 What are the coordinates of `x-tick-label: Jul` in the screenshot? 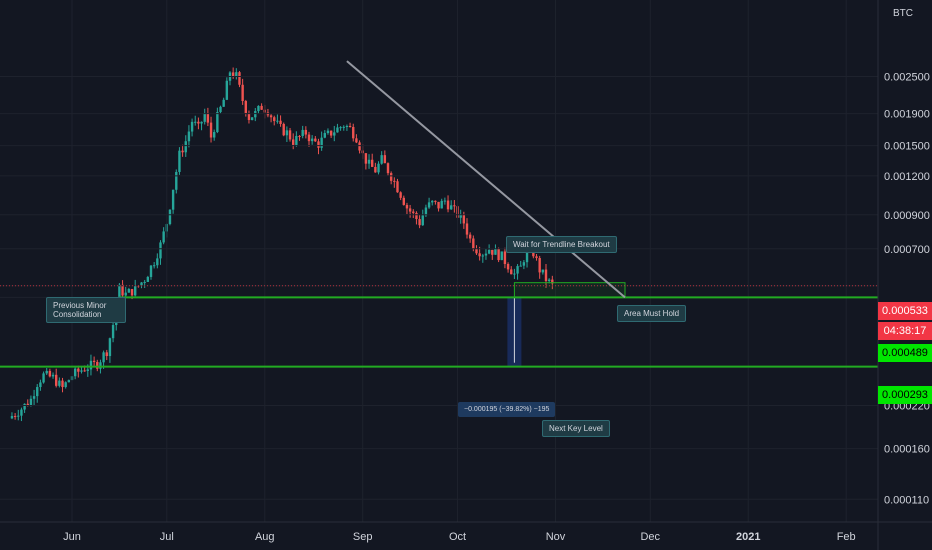 It's located at (167, 537).